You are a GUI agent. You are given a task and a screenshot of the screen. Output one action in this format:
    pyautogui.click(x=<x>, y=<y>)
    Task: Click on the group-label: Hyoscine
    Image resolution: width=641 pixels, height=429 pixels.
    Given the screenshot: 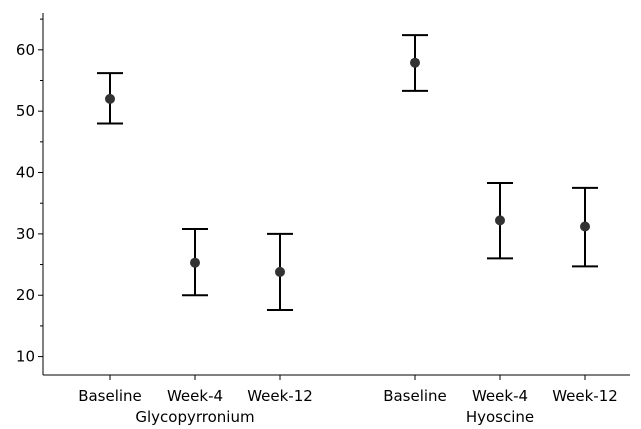 What is the action you would take?
    pyautogui.click(x=500, y=417)
    